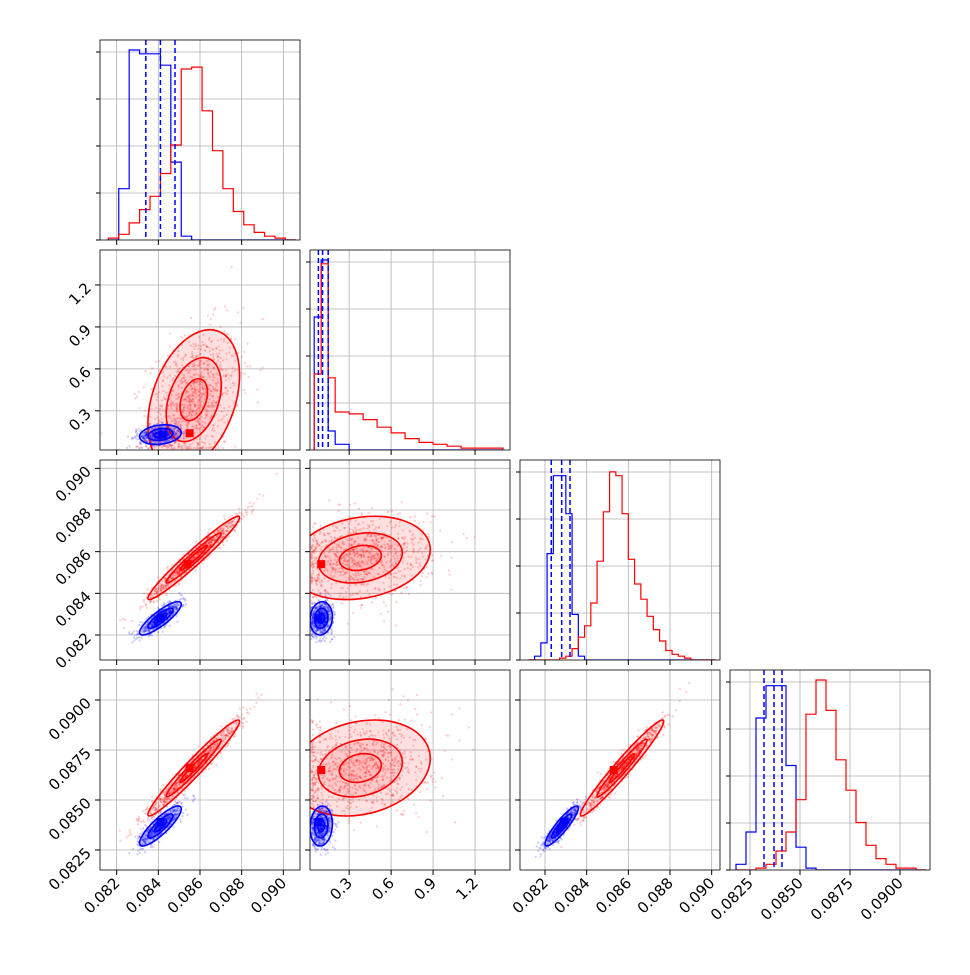 The image size is (970, 975). What do you see at coordinates (882, 899) in the screenshot?
I see `x-tick-label: 0.0900` at bounding box center [882, 899].